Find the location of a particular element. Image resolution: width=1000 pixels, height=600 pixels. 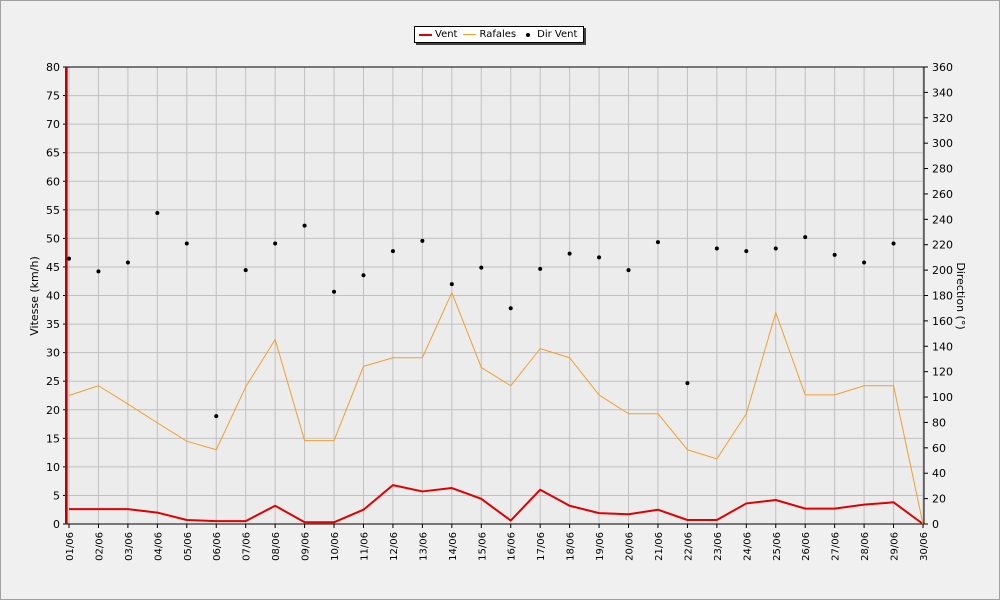

y-tick-label: 80 is located at coordinates (53, 67).